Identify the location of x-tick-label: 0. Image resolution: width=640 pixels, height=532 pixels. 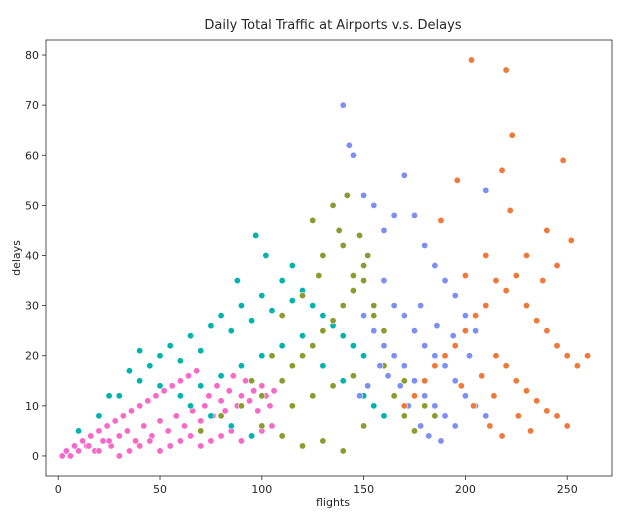
(58, 489).